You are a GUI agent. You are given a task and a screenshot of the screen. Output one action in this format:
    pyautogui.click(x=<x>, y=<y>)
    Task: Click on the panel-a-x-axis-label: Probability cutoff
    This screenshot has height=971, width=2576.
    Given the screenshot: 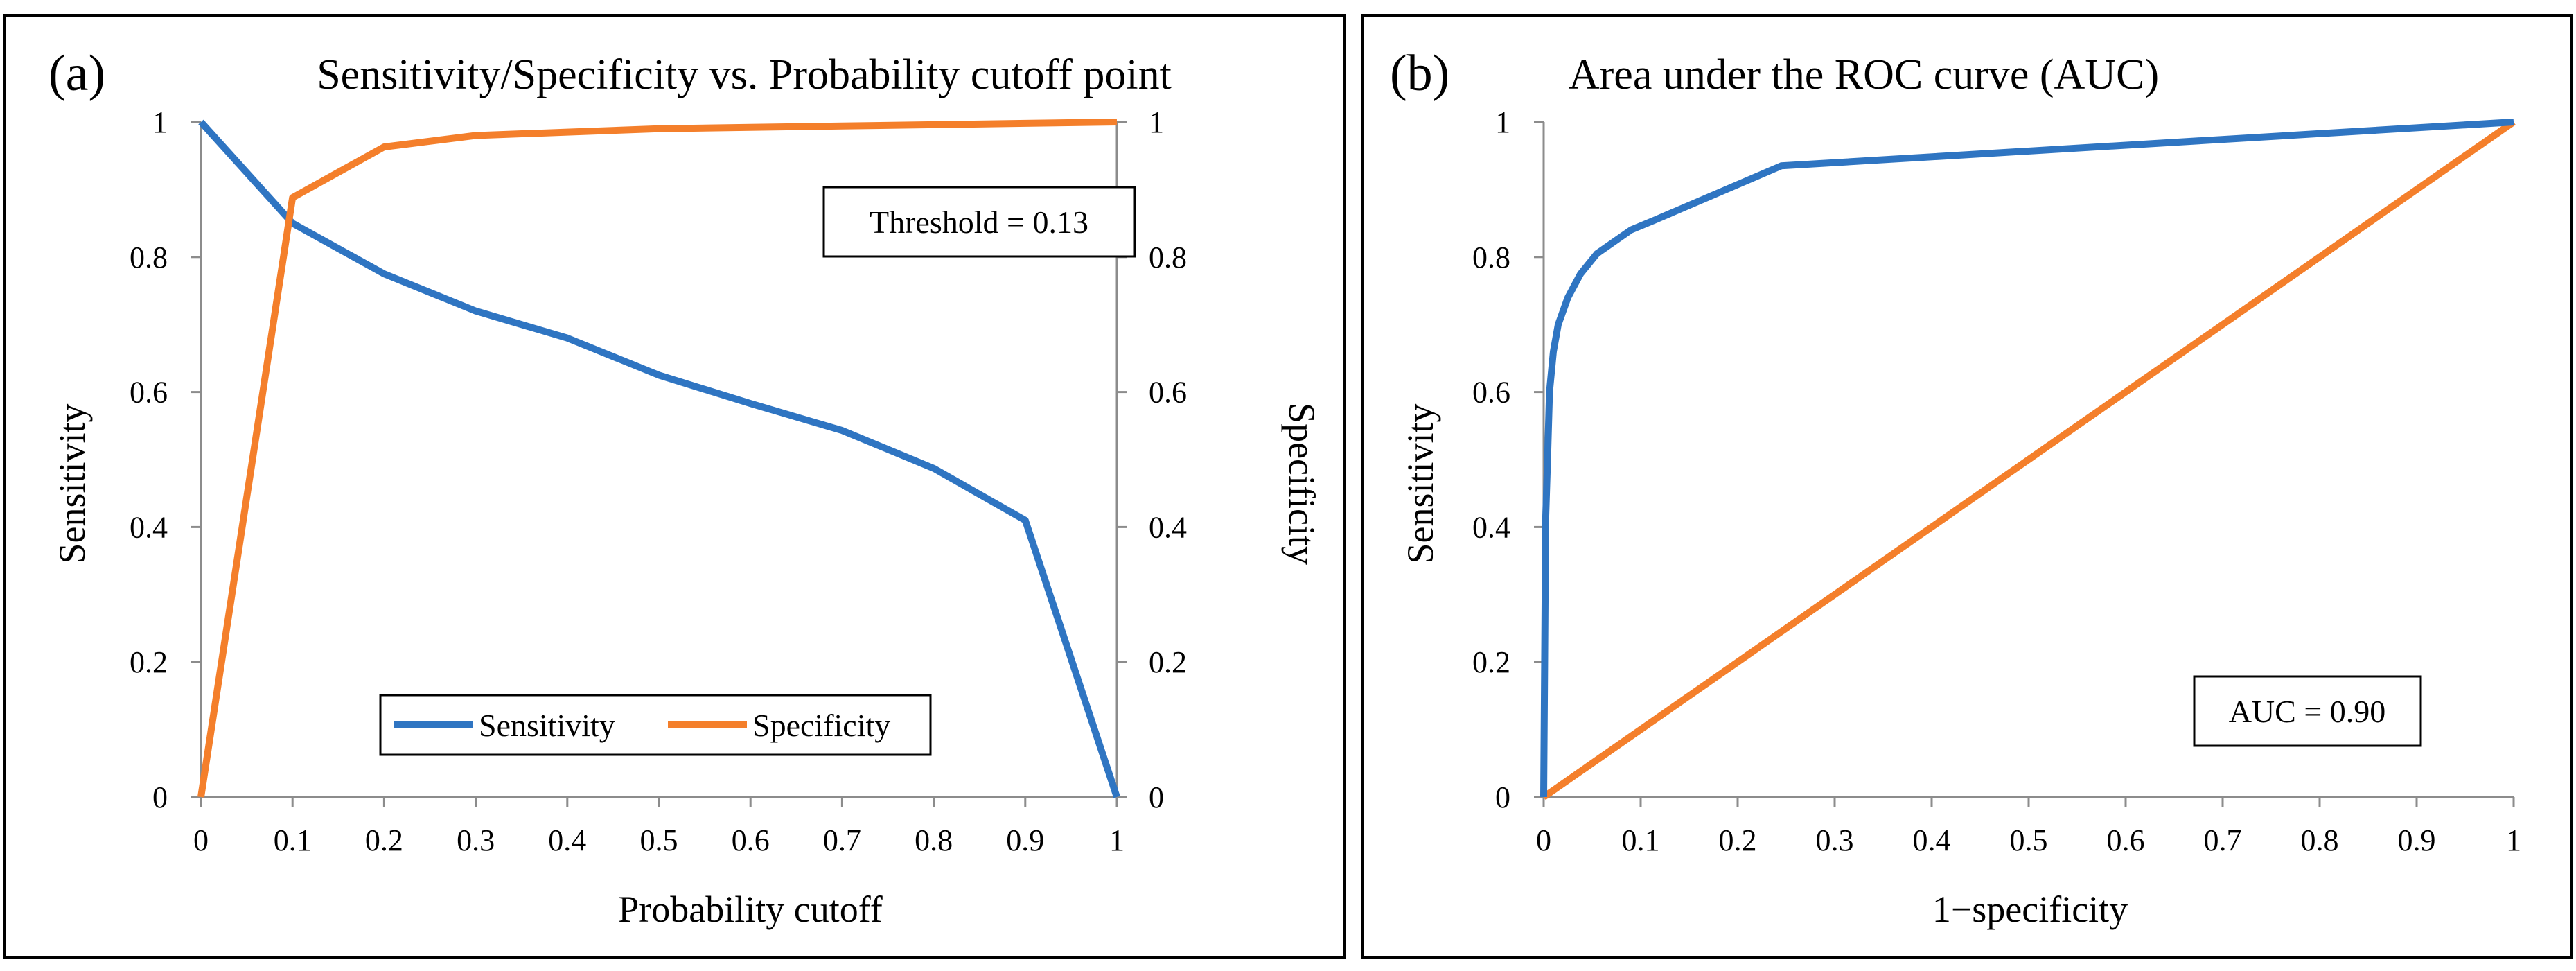 What is the action you would take?
    pyautogui.click(x=750, y=909)
    